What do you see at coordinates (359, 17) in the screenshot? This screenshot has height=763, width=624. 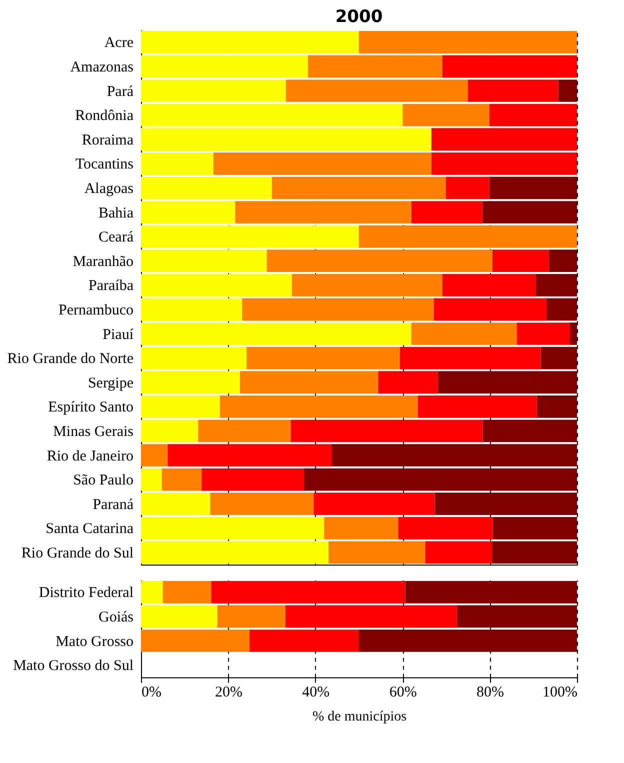 I see `chart-title: 2000` at bounding box center [359, 17].